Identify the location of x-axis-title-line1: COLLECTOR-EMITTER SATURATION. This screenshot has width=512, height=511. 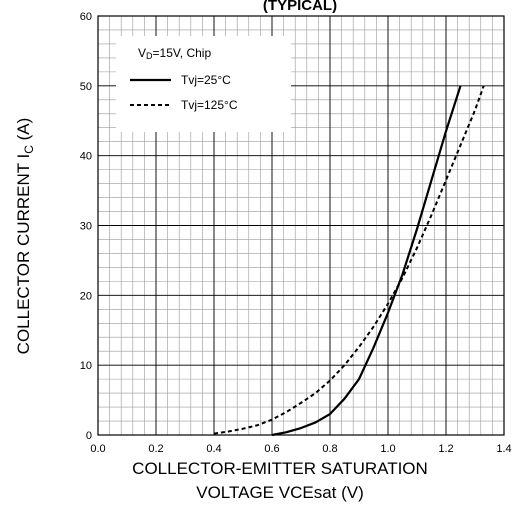
(280, 468).